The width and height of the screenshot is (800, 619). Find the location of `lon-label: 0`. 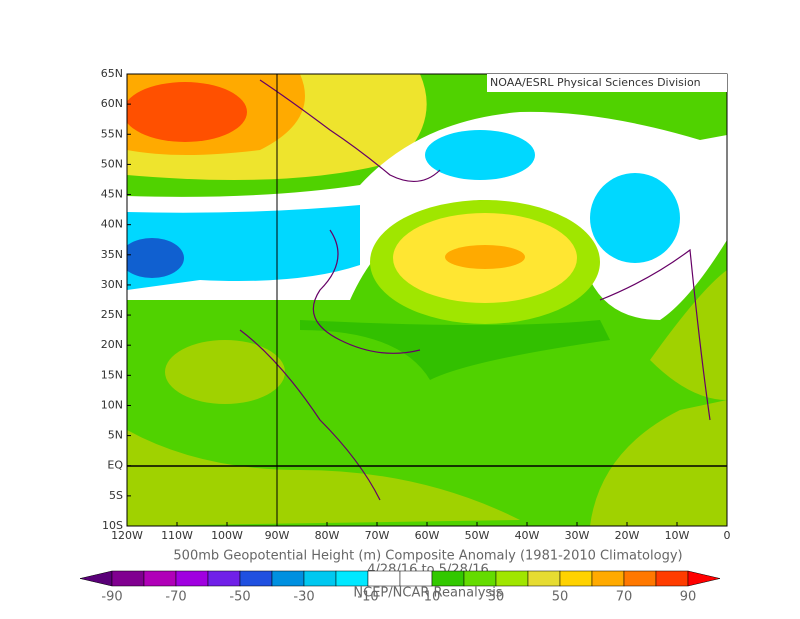

lon-label: 0 is located at coordinates (727, 535).